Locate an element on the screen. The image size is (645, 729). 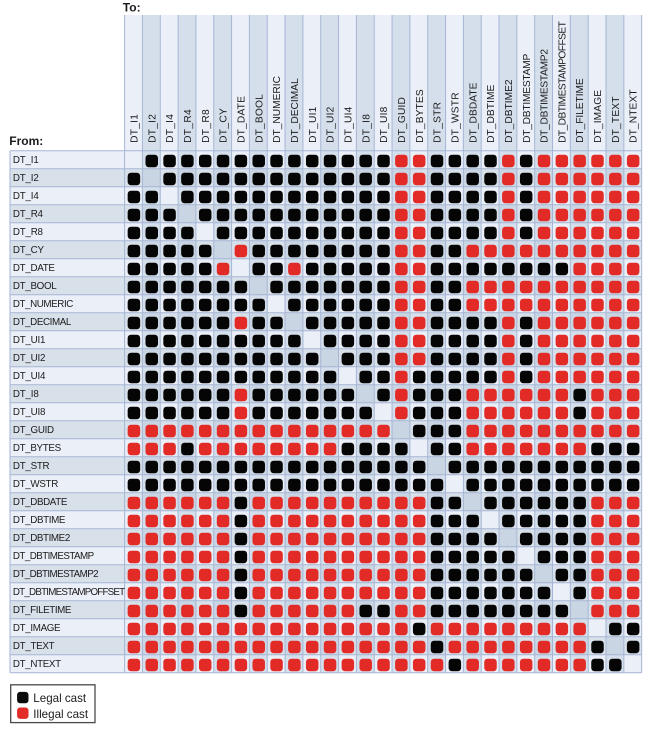
svg-text: Legal cast is located at coordinates (60, 698).